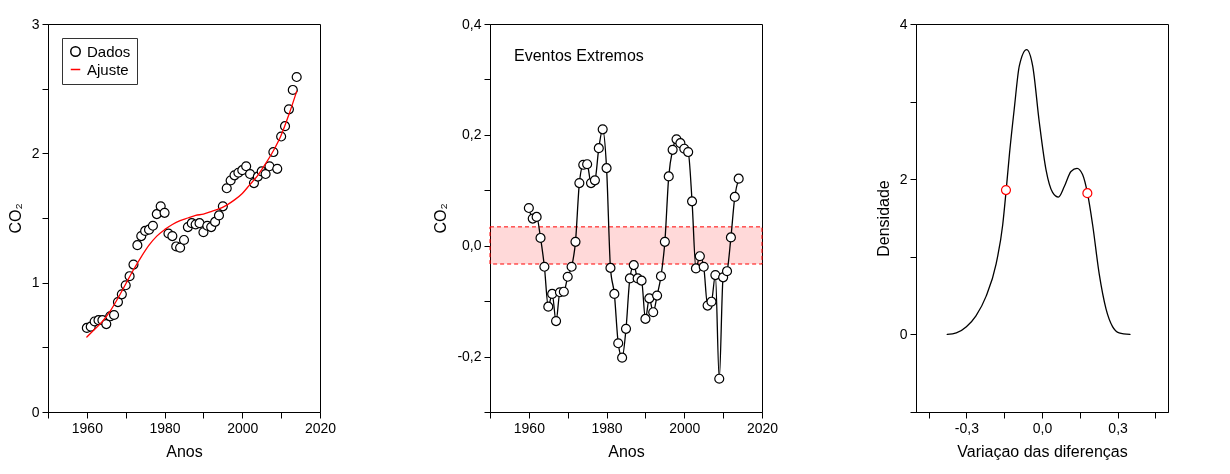 The width and height of the screenshot is (1230, 474). I want to click on x-axis-title: Variaçao das diferenças, so click(1042, 451).